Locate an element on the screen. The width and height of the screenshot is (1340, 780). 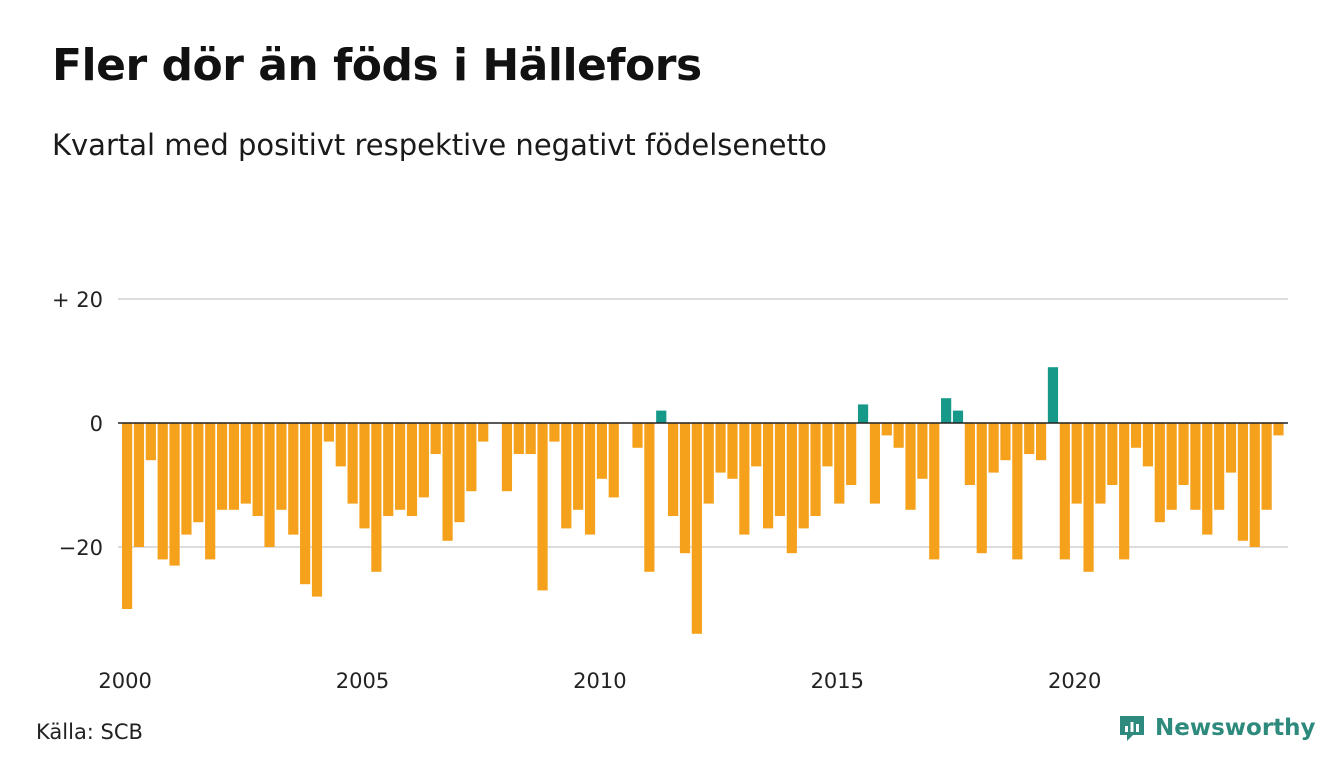
newsworthy-logo-icon is located at coordinates (1132, 728).